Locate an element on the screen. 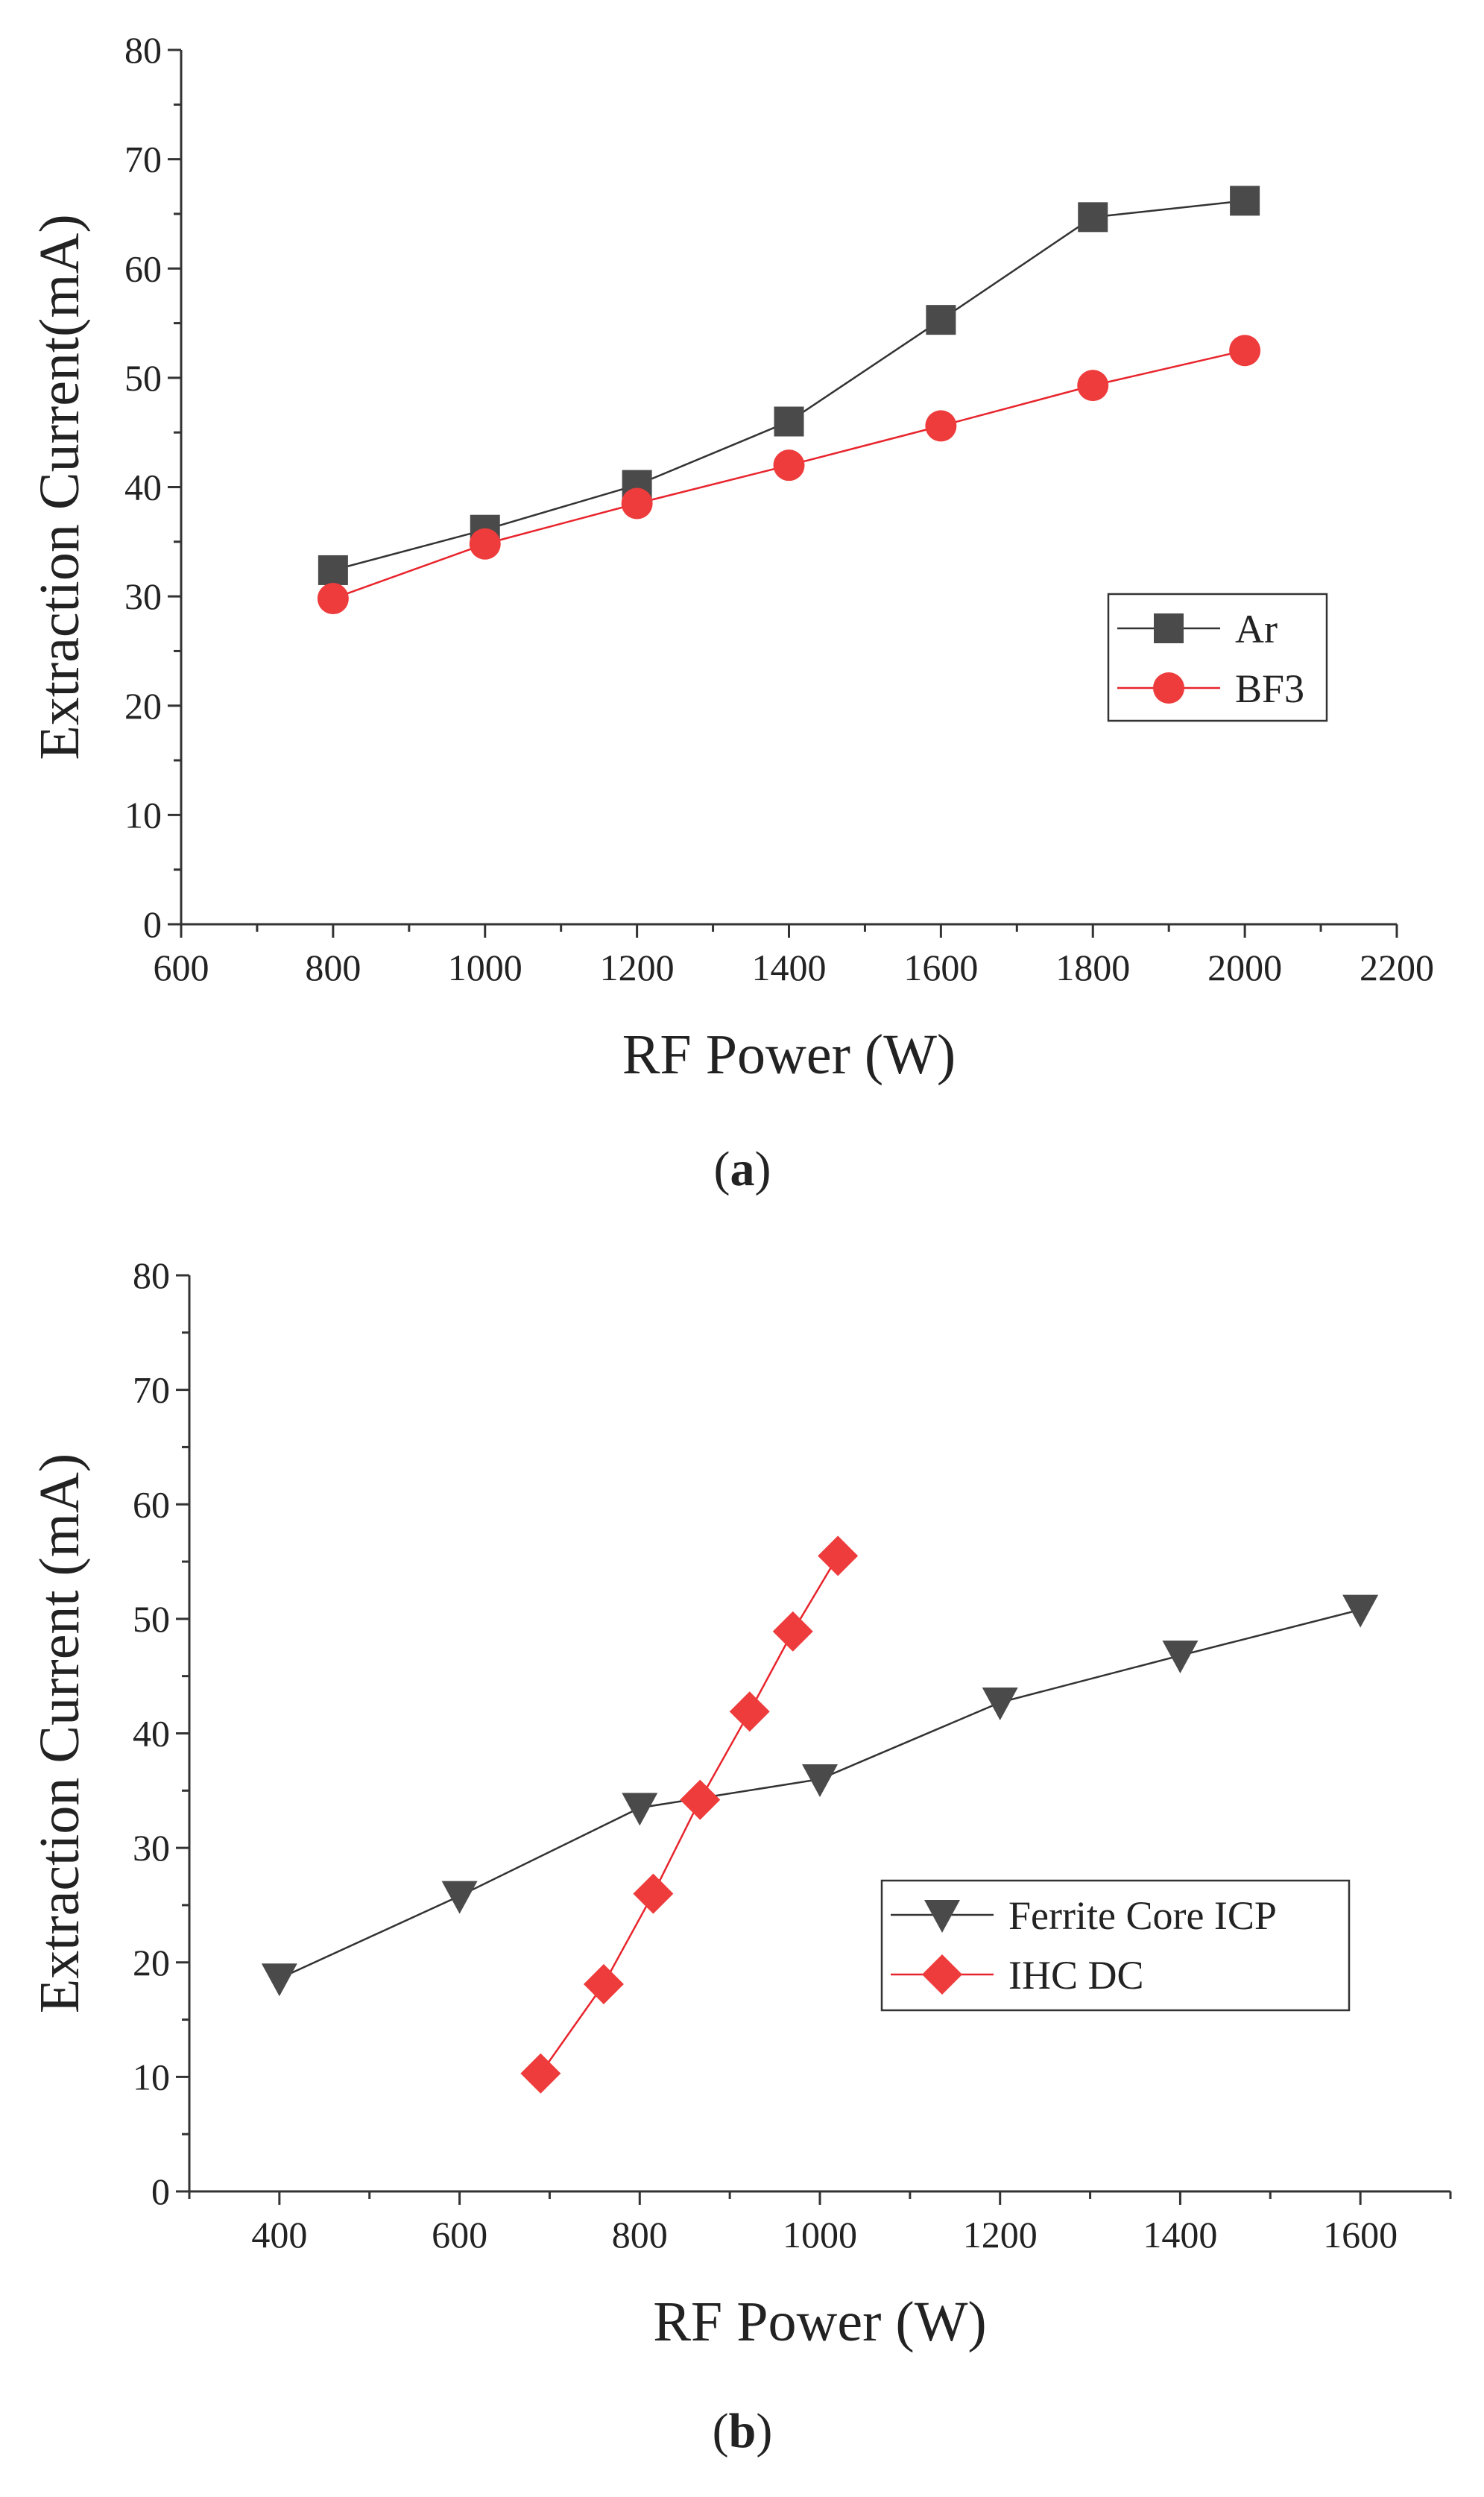 The height and width of the screenshot is (2497, 1484). series-bf3 is located at coordinates (789, 475).